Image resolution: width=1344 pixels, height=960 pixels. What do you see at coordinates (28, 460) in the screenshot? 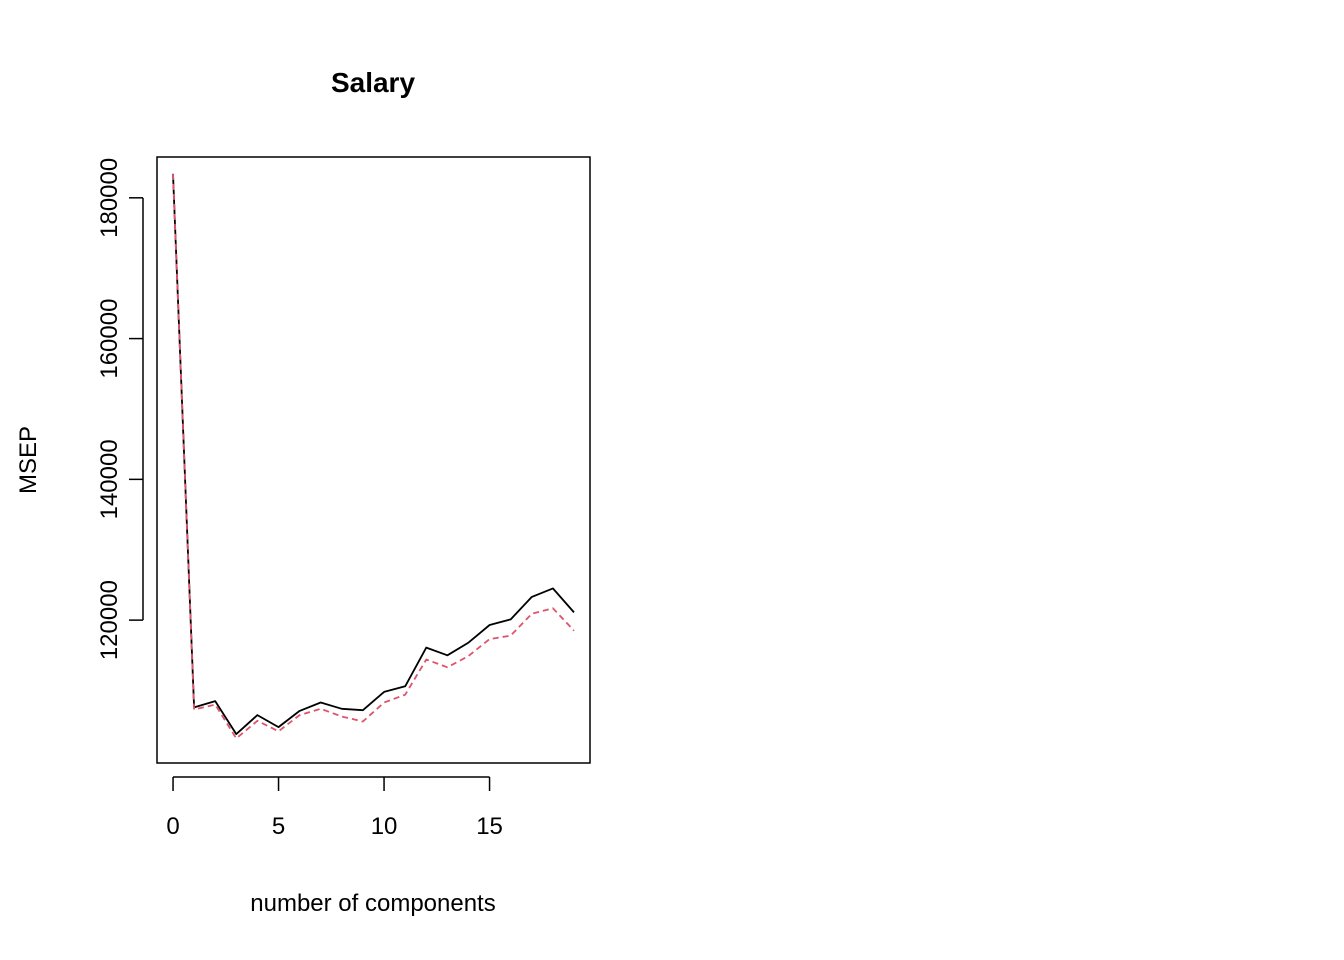
I see `y-axis-label: MSEP` at bounding box center [28, 460].